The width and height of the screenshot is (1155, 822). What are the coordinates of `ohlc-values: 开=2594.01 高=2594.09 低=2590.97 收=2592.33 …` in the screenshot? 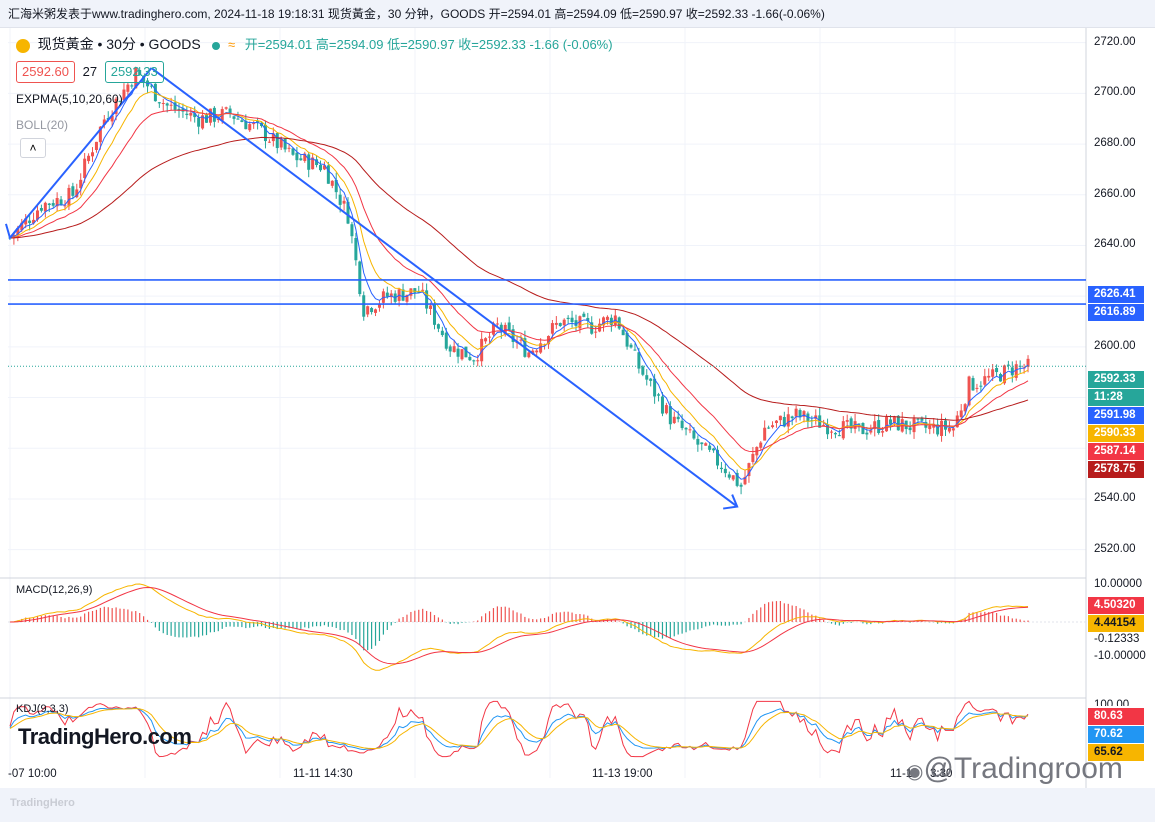 It's located at (428, 44).